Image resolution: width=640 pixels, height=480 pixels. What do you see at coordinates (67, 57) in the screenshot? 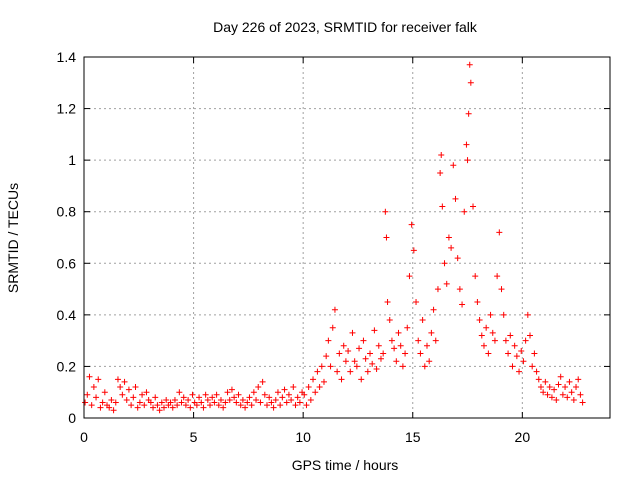
I see `y-tick-label: 1.4` at bounding box center [67, 57].